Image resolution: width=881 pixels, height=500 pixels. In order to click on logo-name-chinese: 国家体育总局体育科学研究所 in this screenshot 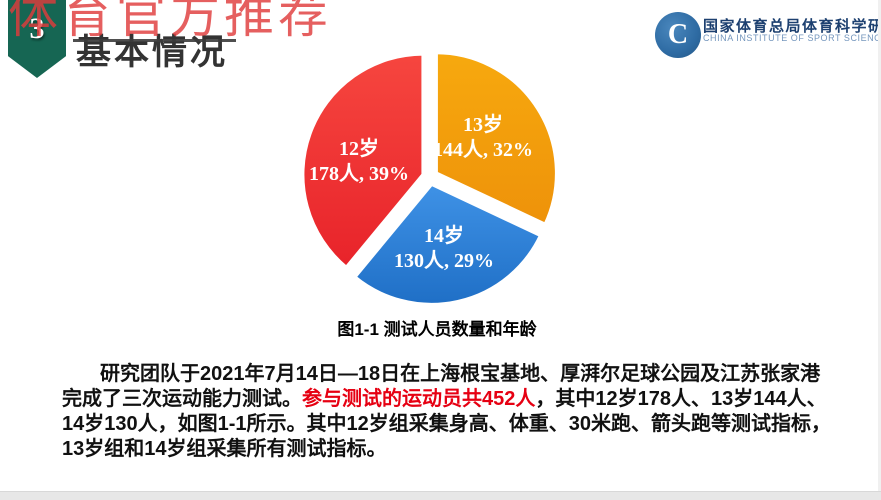, I will do `click(792, 26)`.